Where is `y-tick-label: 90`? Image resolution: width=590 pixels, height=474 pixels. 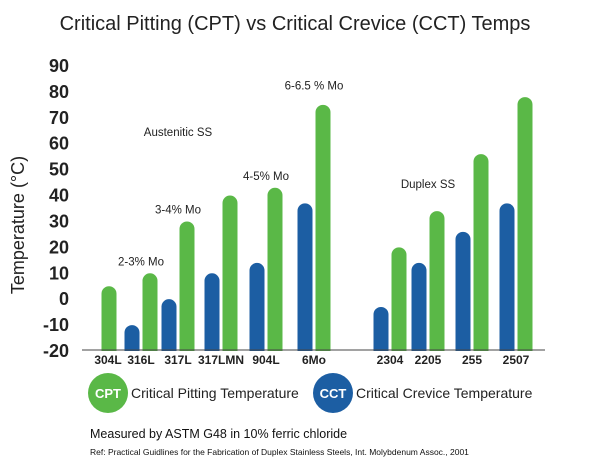
y-tick-label: 90 is located at coordinates (59, 66).